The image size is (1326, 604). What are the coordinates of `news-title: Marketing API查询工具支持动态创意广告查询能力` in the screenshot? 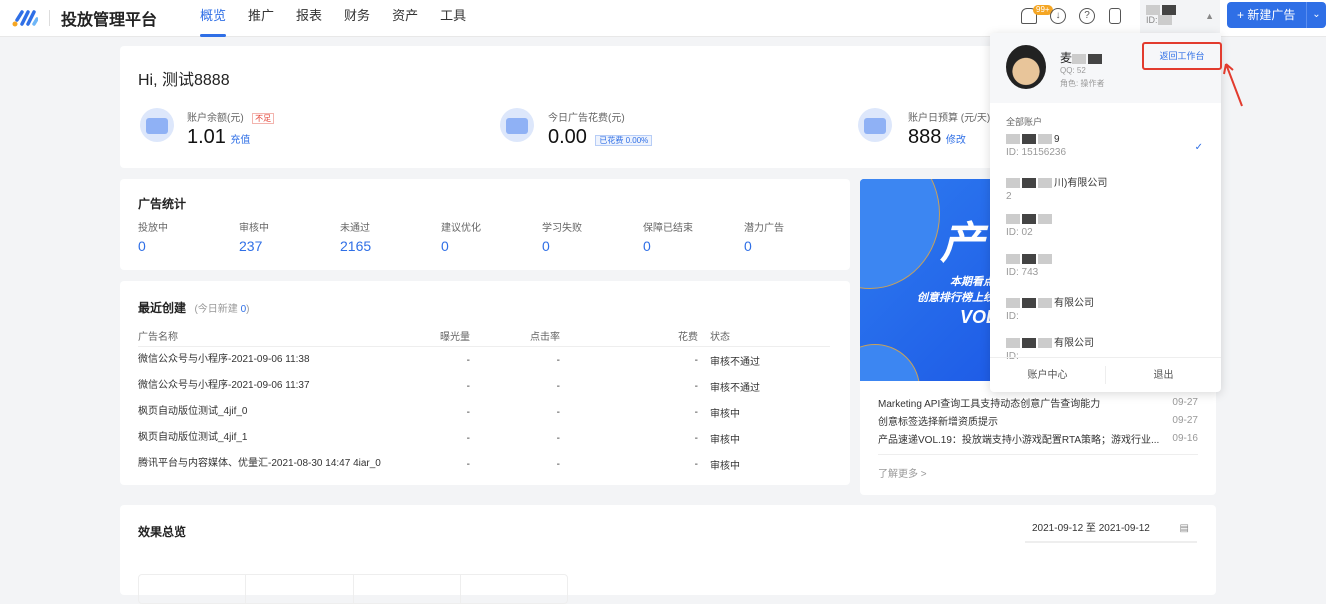 It's located at (989, 404).